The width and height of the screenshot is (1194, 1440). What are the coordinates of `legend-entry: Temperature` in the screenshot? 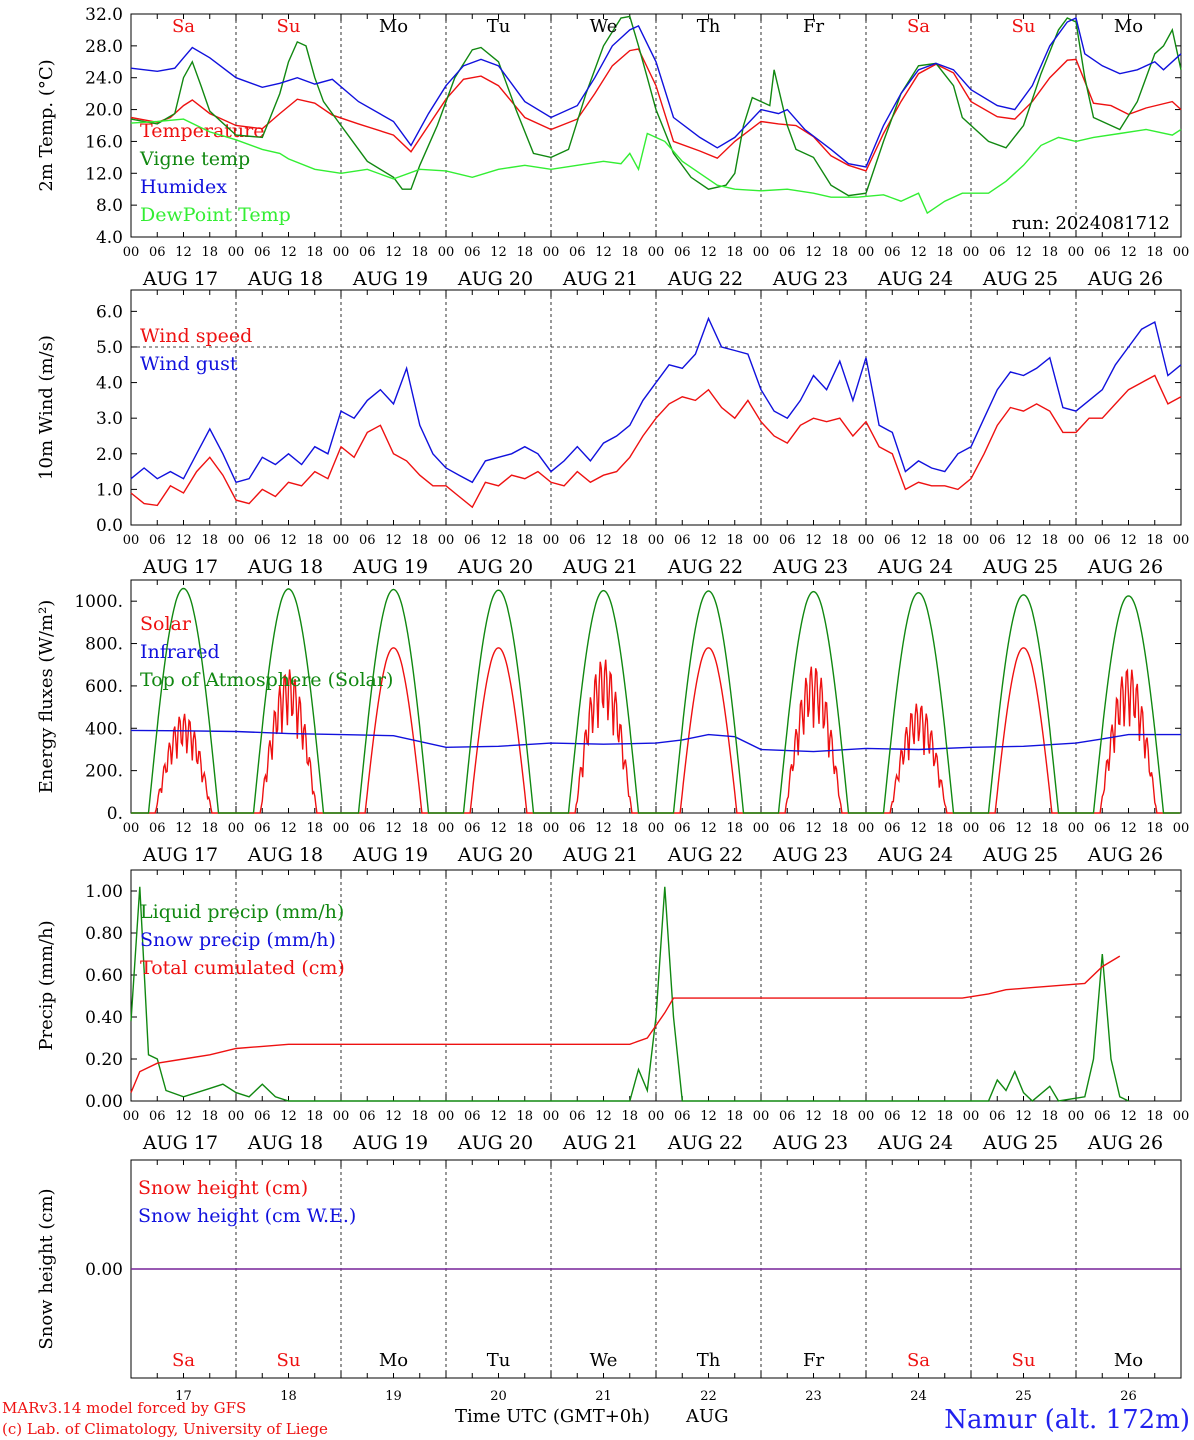 It's located at (202, 131).